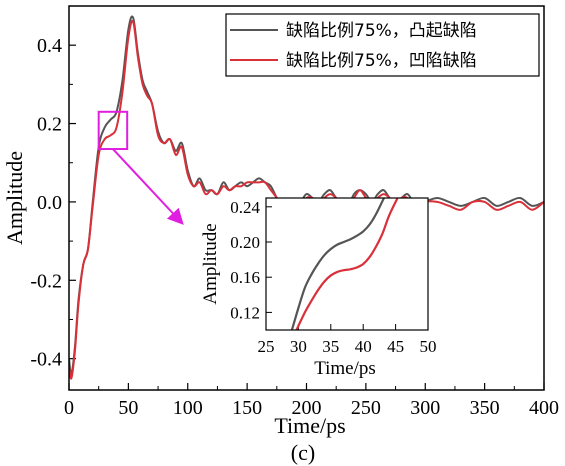  What do you see at coordinates (14, 198) in the screenshot?
I see `y-axis-title: Amplitude` at bounding box center [14, 198].